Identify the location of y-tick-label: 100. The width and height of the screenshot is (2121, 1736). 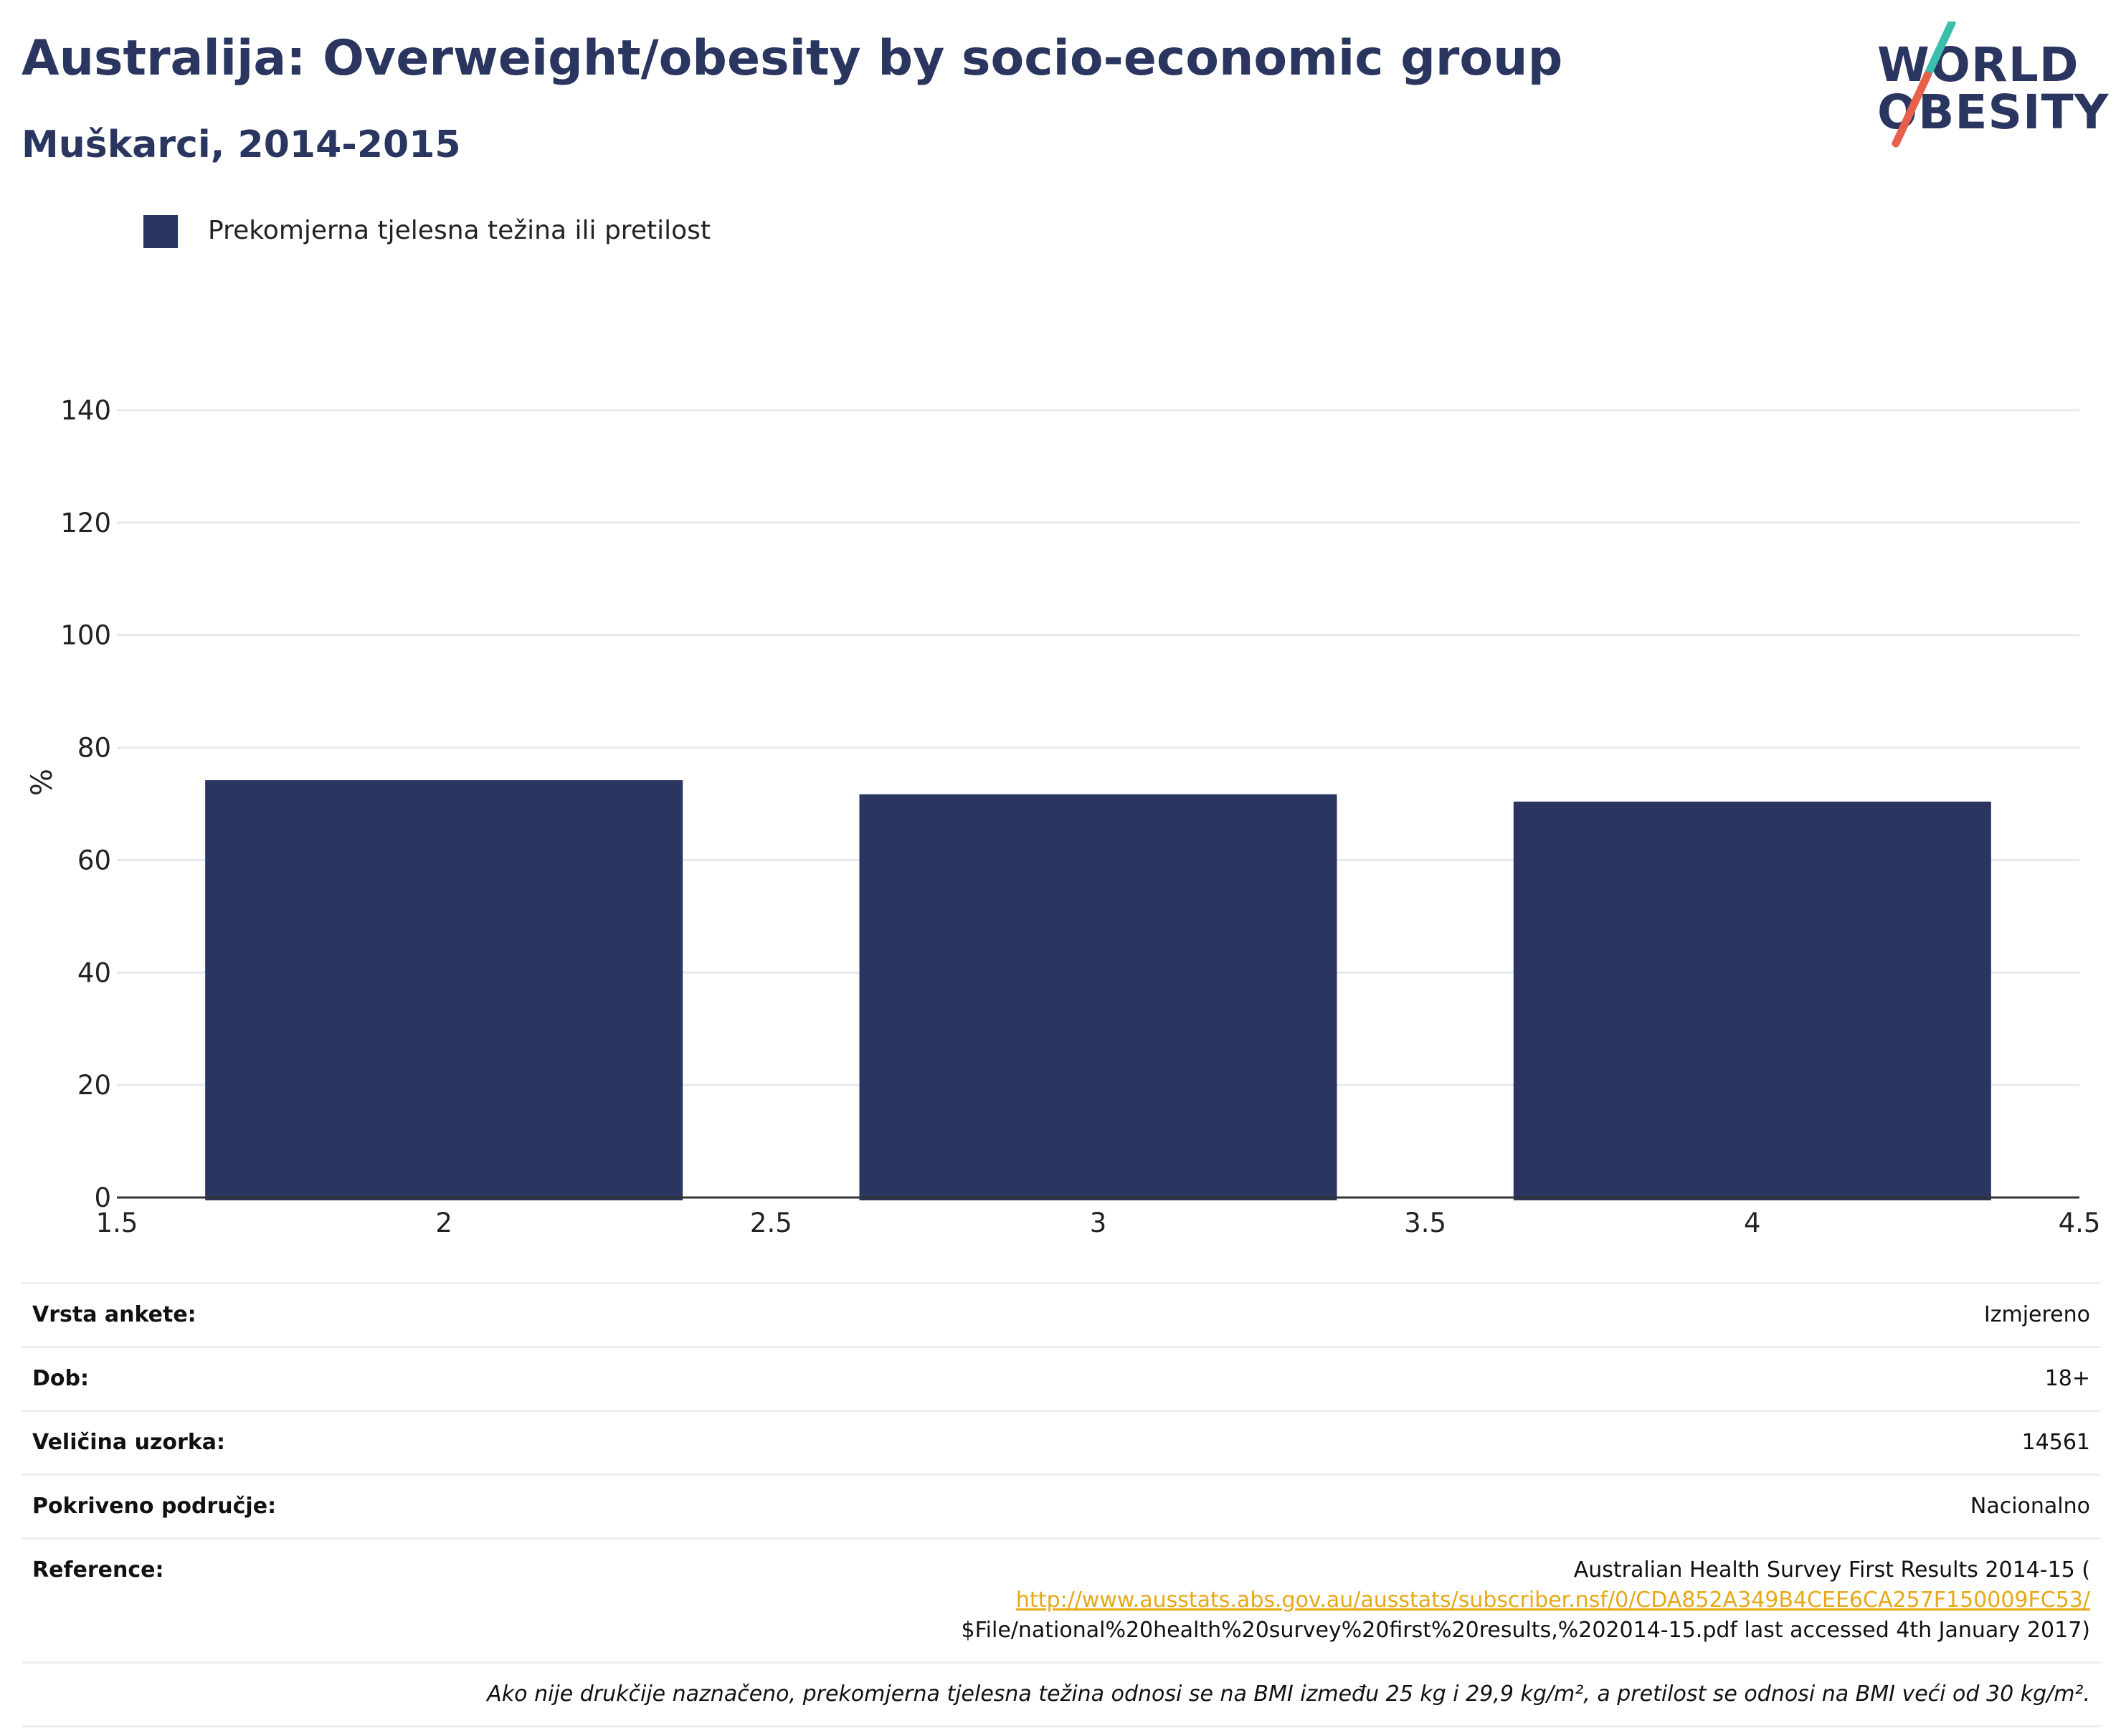
(85, 636).